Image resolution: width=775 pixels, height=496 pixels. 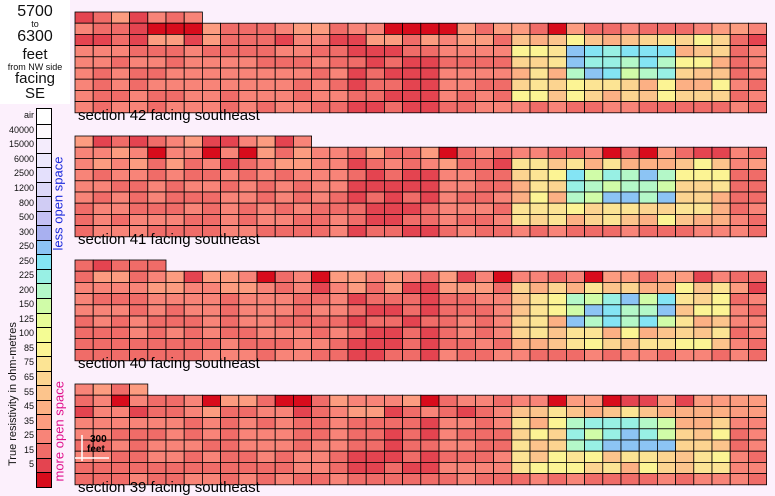 I want to click on facing-word: facing, so click(x=35, y=78).